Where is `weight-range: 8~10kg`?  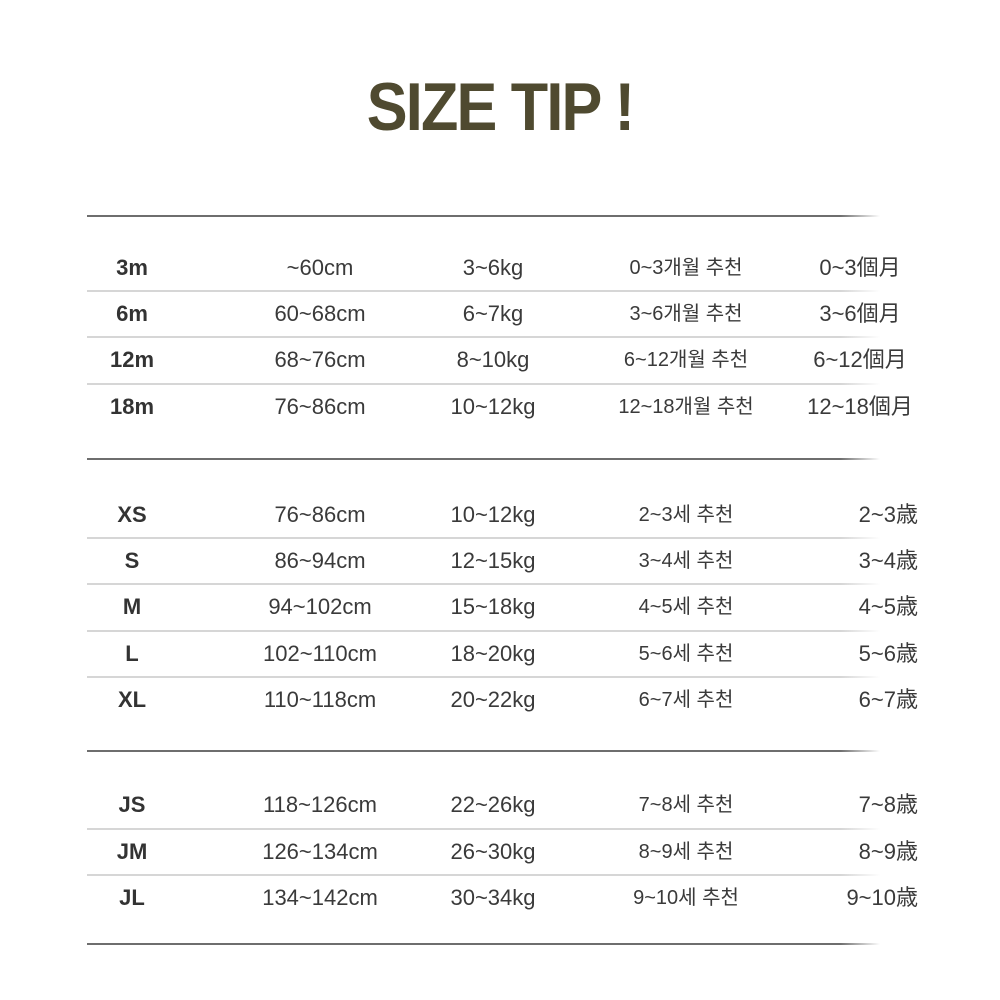
weight-range: 8~10kg is located at coordinates (493, 359).